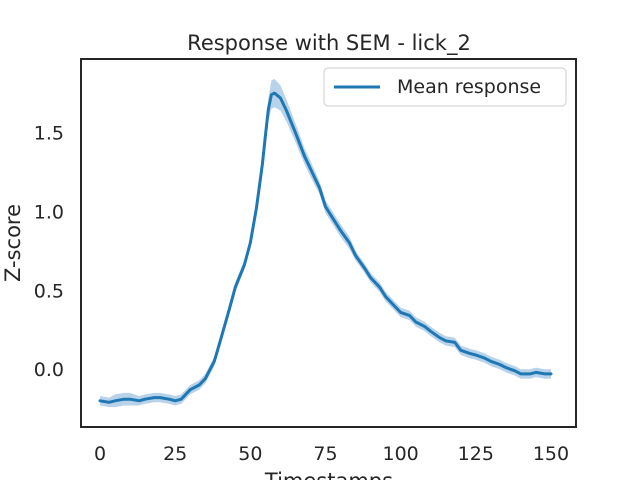  I want to click on y-tick-label: 1.0, so click(49, 212).